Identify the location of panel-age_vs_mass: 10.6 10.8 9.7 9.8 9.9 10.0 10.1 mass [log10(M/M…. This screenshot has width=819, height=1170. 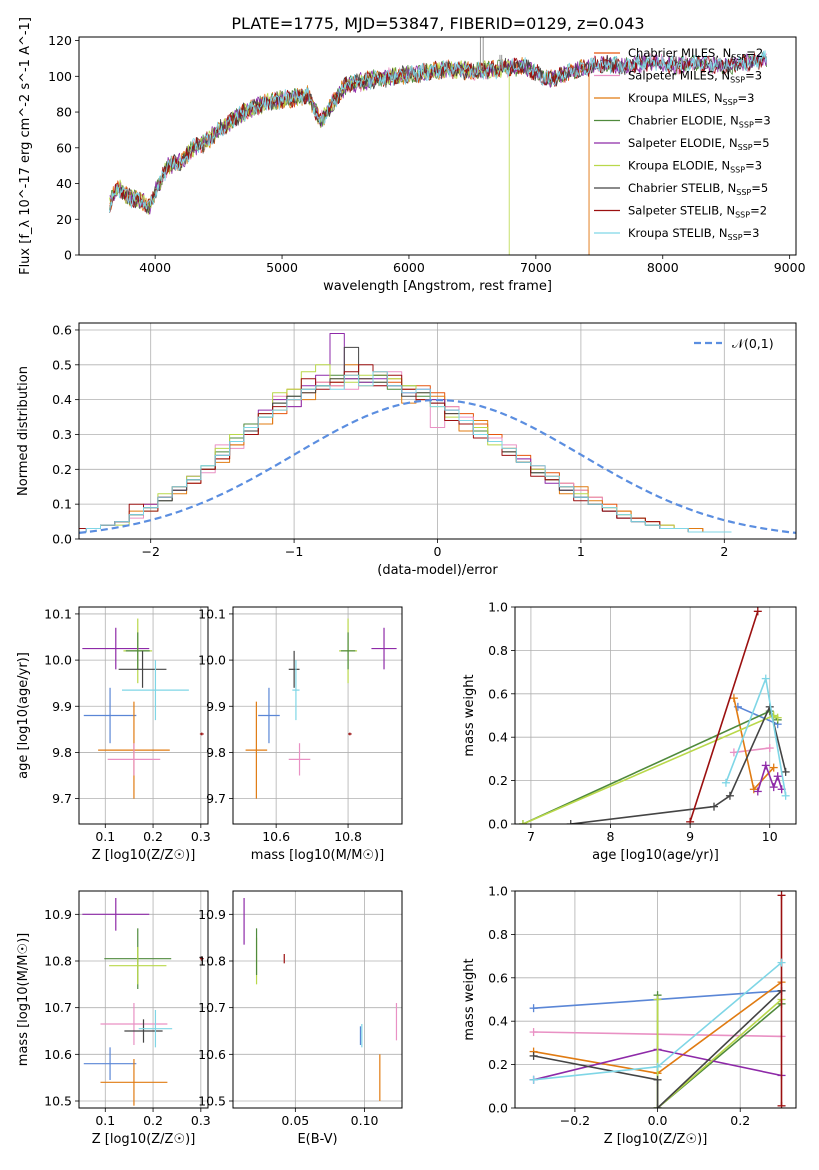
(300, 734).